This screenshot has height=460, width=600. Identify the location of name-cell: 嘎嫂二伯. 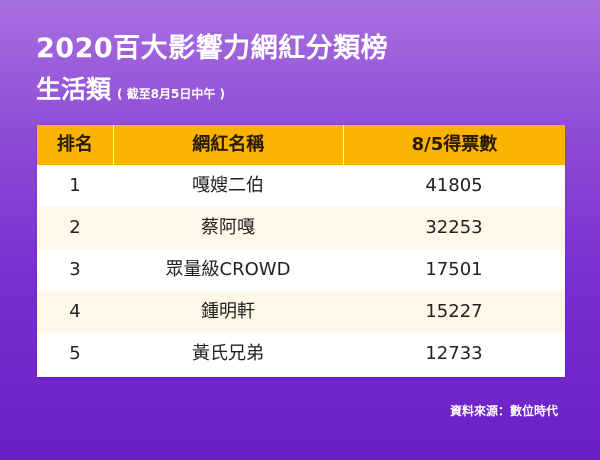
(228, 185).